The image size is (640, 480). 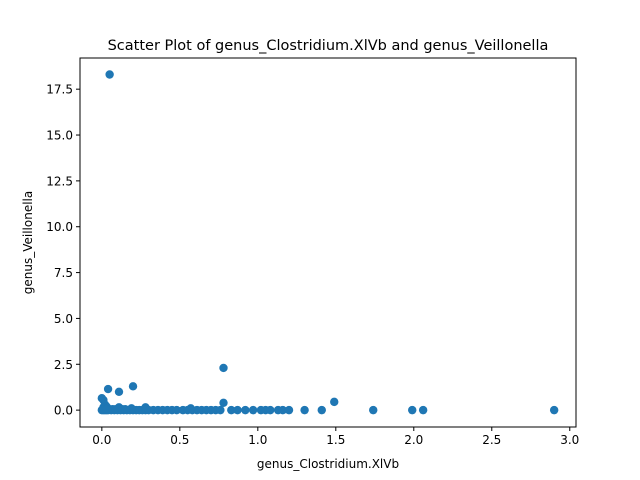 What do you see at coordinates (63, 365) in the screenshot?
I see `y-tick-label: 2.5` at bounding box center [63, 365].